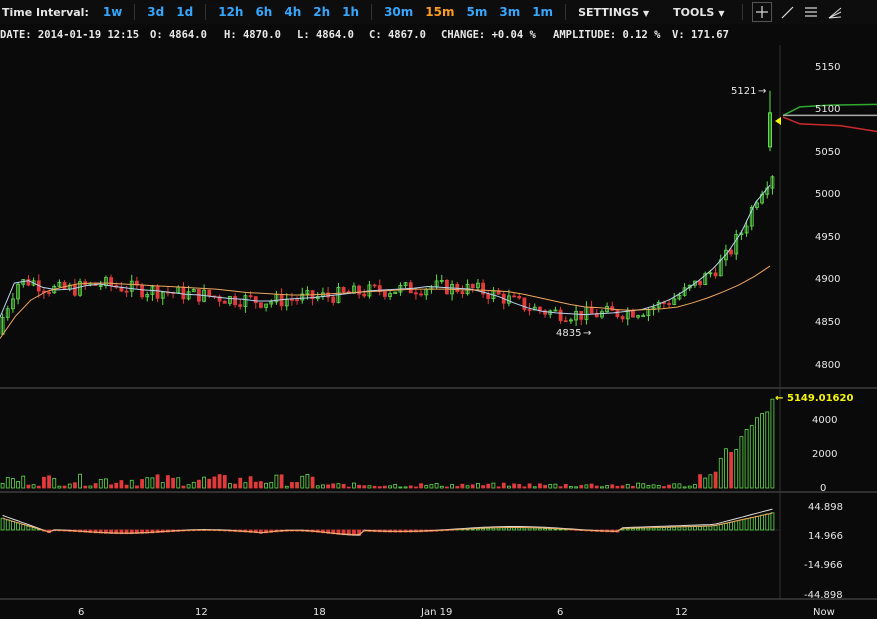 The image size is (877, 619). What do you see at coordinates (823, 488) in the screenshot?
I see `volume-tick: 0` at bounding box center [823, 488].